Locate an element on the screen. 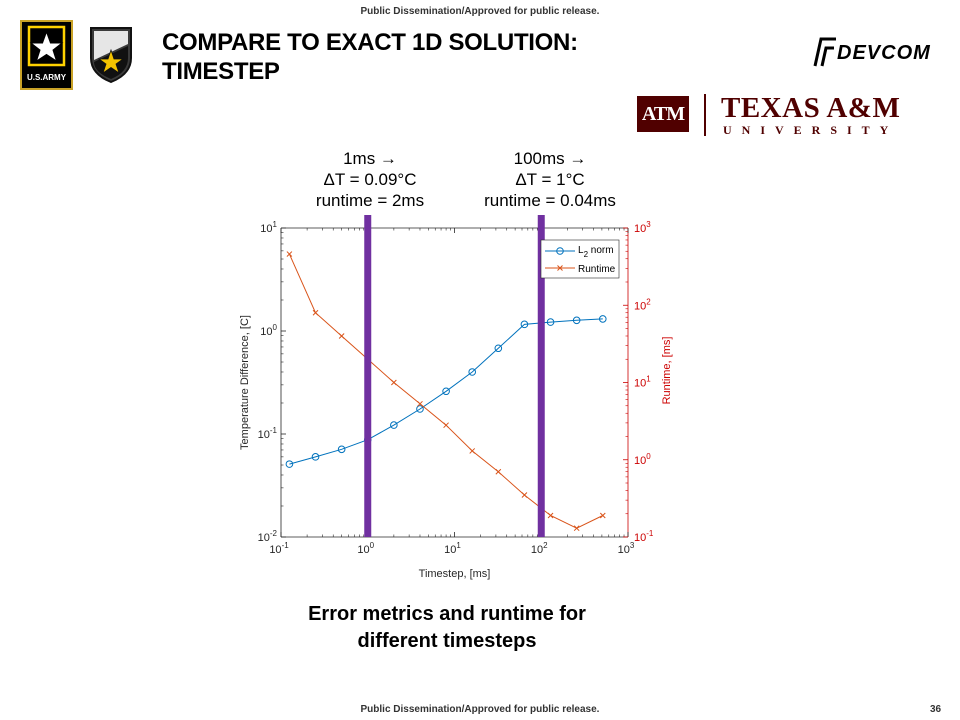 The image size is (960, 720). y-left-tick-label: 10⁰ is located at coordinates (268, 330).